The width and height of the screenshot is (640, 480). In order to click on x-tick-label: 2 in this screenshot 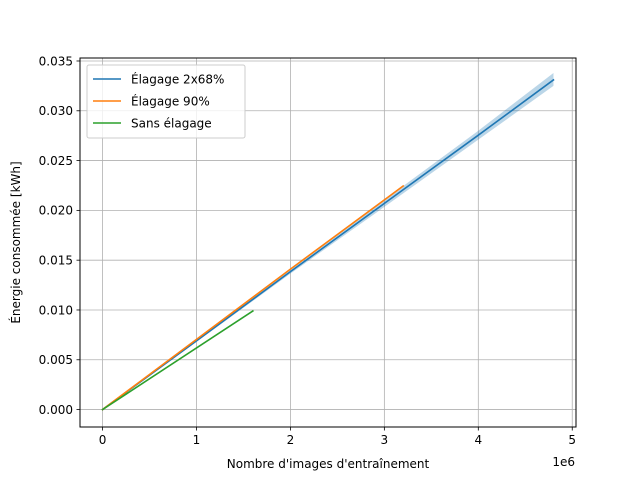, I will do `click(291, 440)`.